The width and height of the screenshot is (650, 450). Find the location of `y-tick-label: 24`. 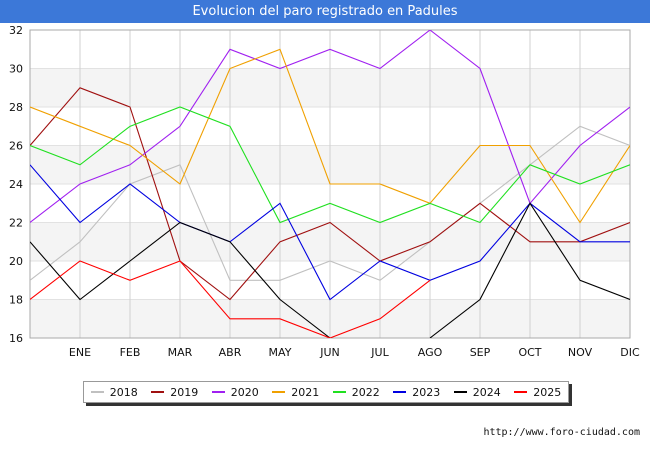

y-tick-label: 24 is located at coordinates (16, 184).